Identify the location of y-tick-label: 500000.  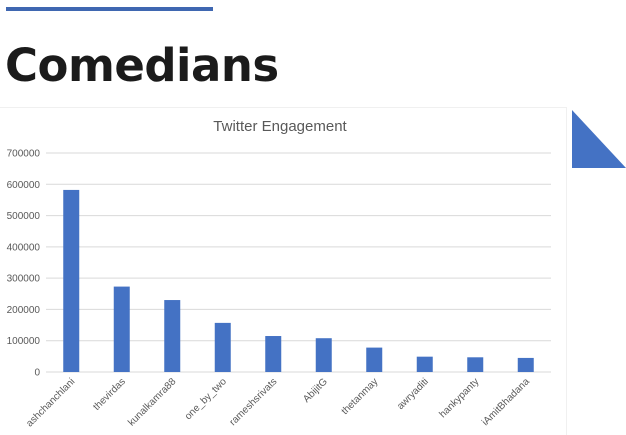
(24, 216).